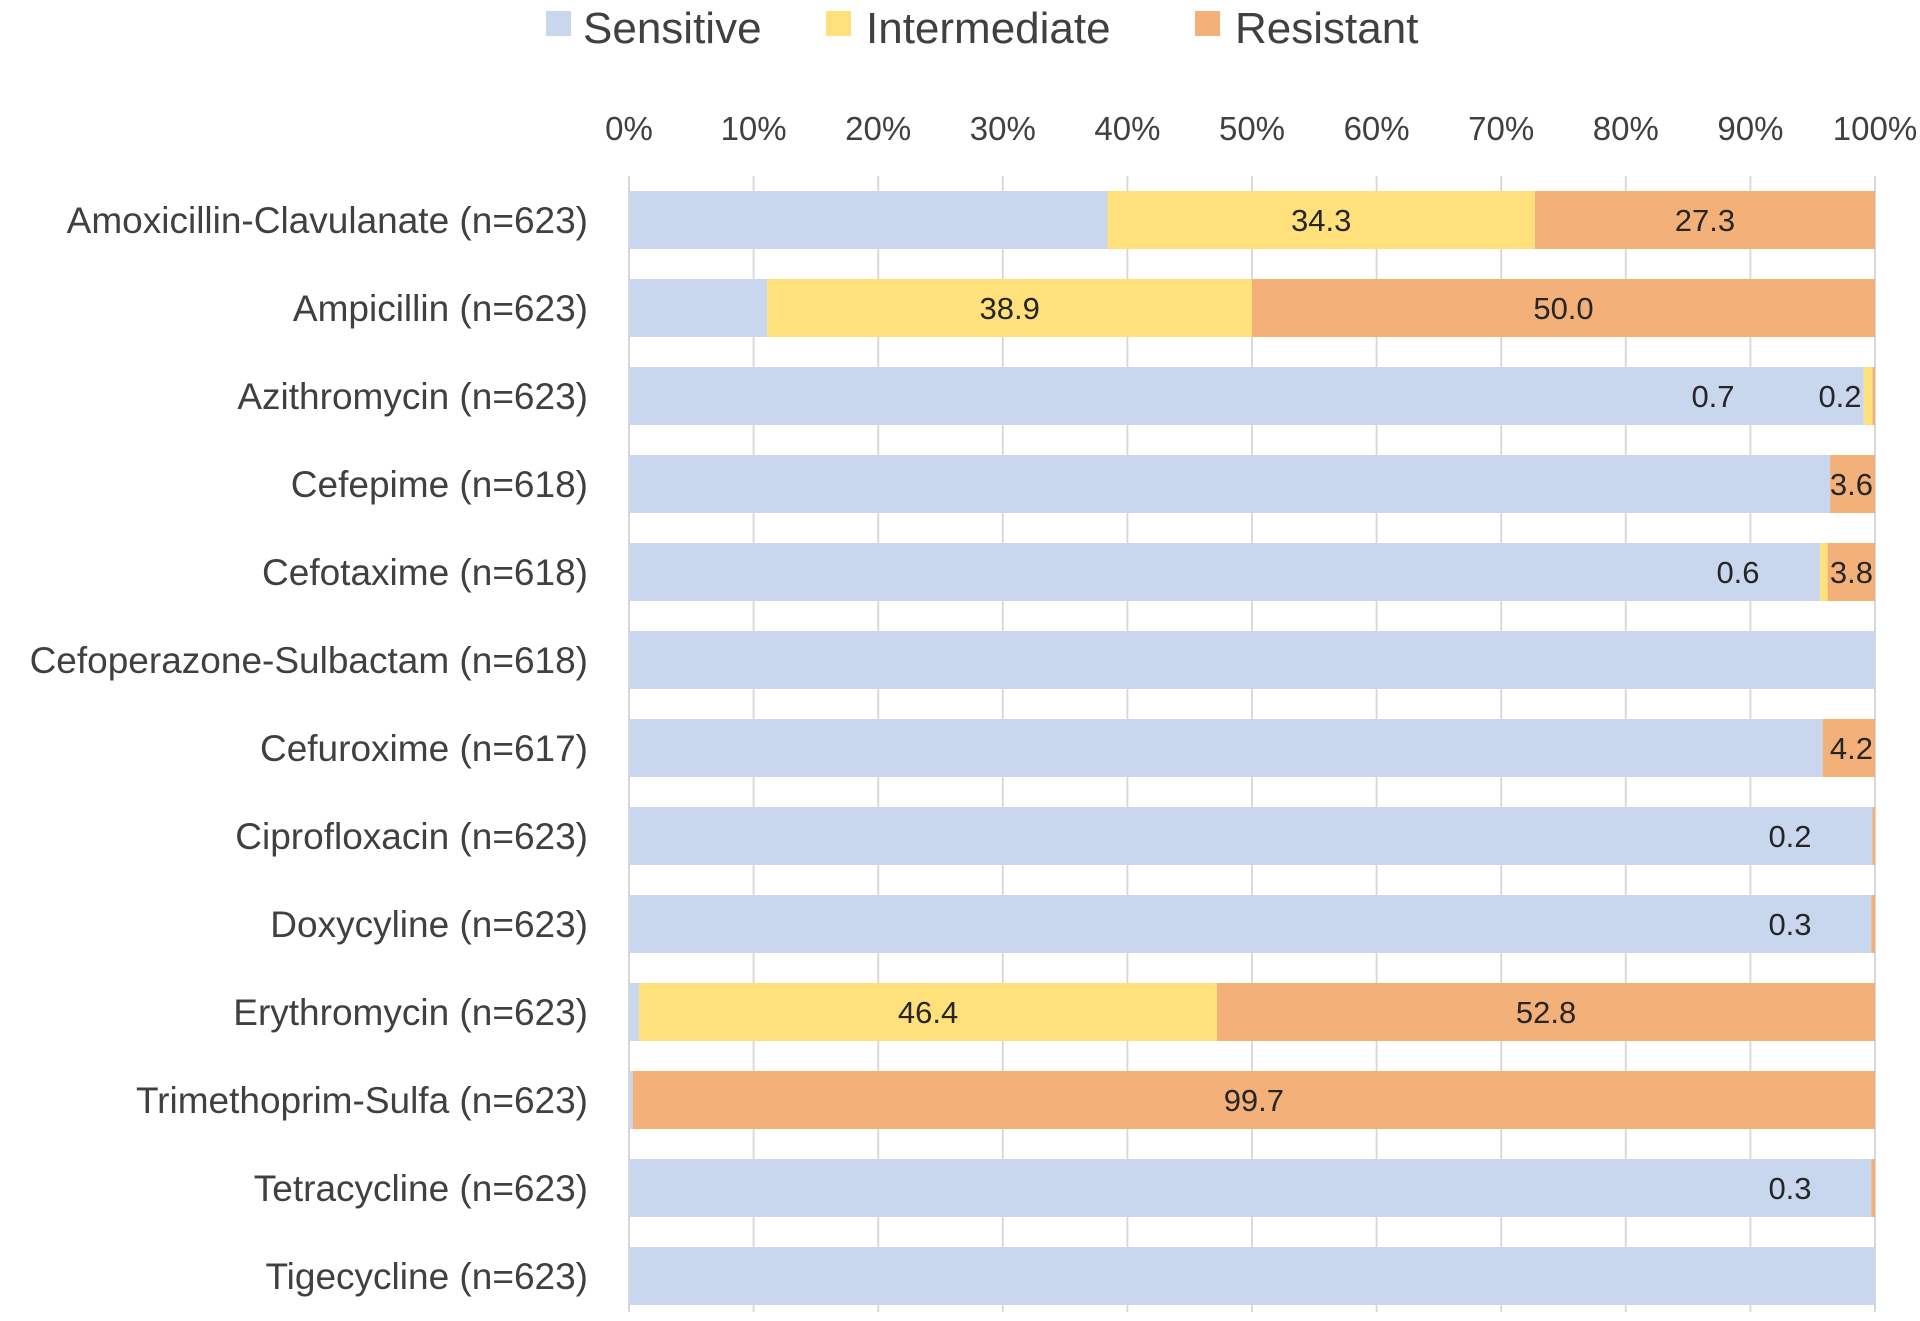 The image size is (1920, 1321). Describe the element at coordinates (1789, 836) in the screenshot. I see `data-label-sensitive: 0.2` at that location.